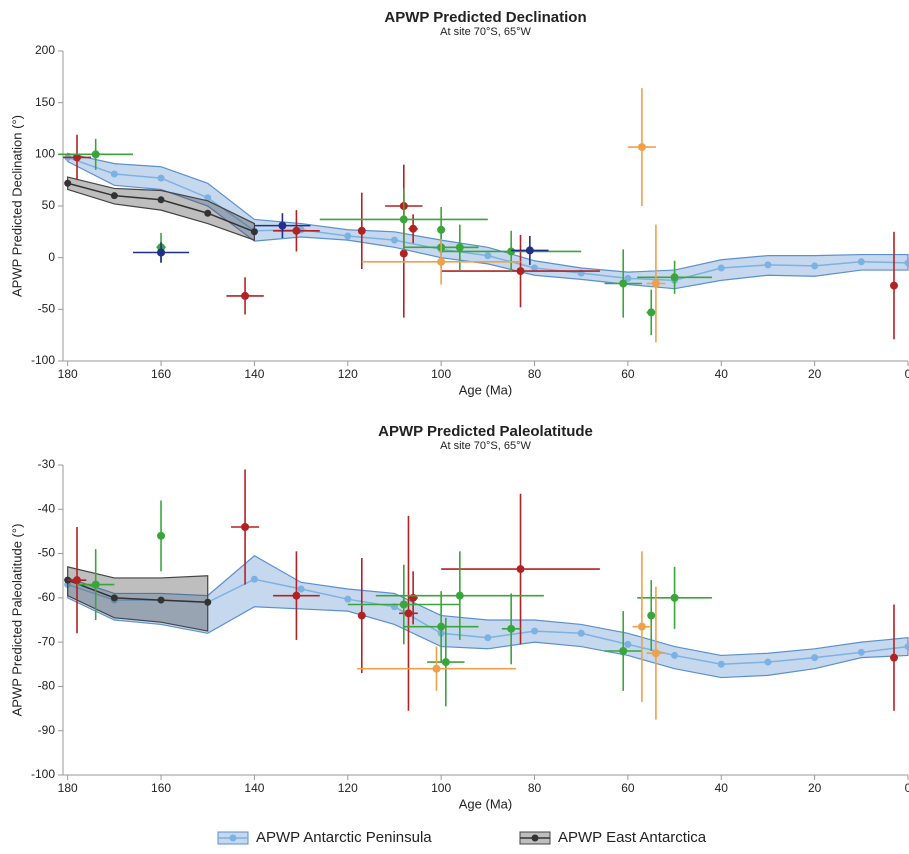 Image resolution: width=909 pixels, height=854 pixels. What do you see at coordinates (348, 788) in the screenshot?
I see `x-tick-label: 120` at bounding box center [348, 788].